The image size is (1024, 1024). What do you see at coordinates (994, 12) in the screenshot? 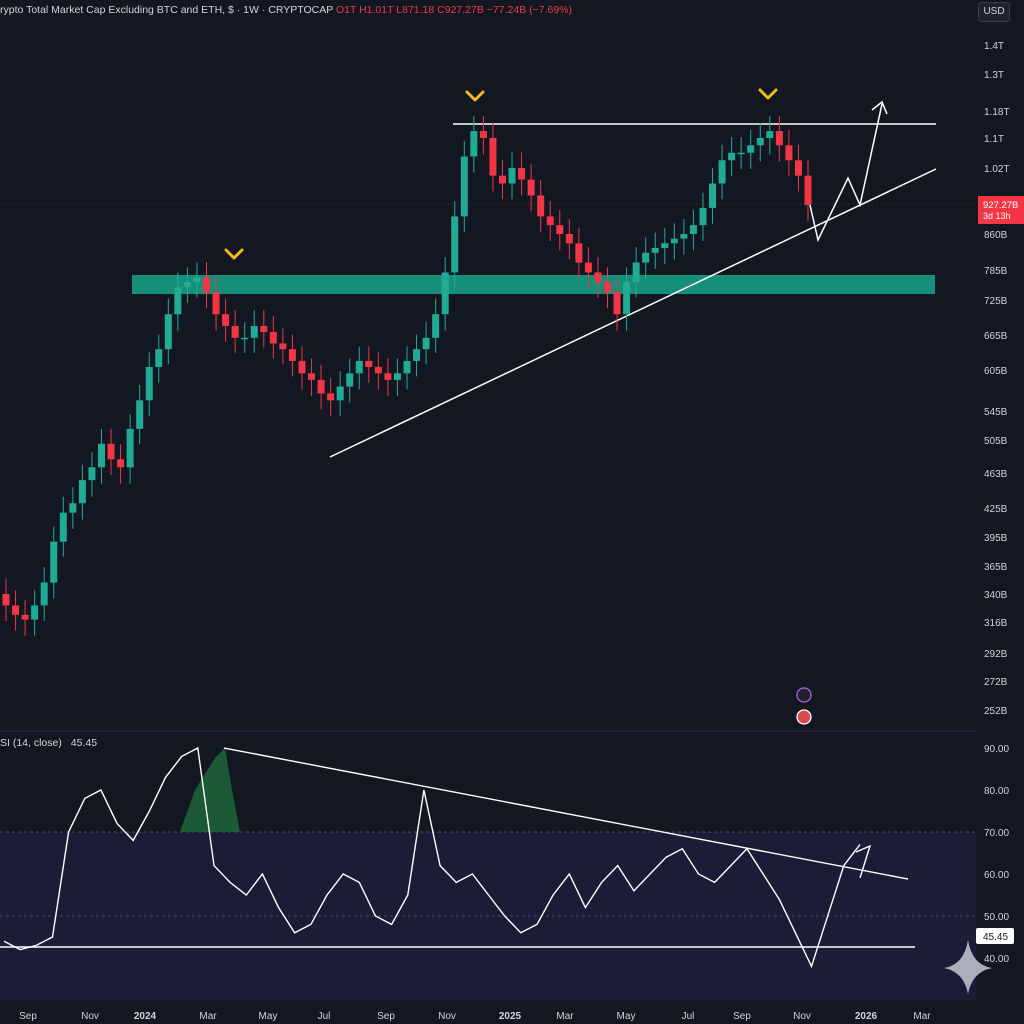
I see `currency-button: USD` at bounding box center [994, 12].